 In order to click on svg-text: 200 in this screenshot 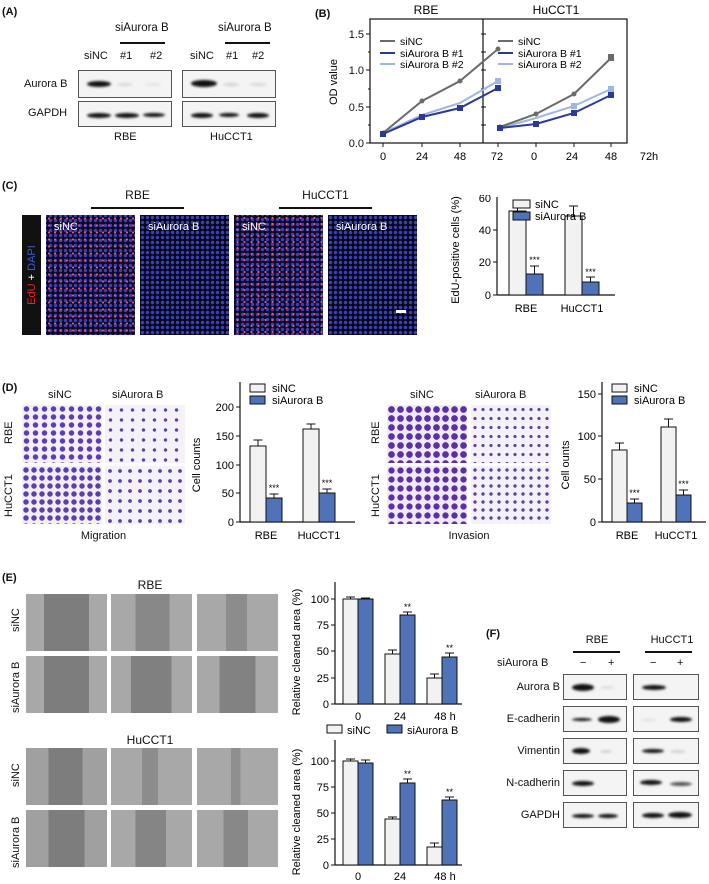, I will do `click(225, 408)`.